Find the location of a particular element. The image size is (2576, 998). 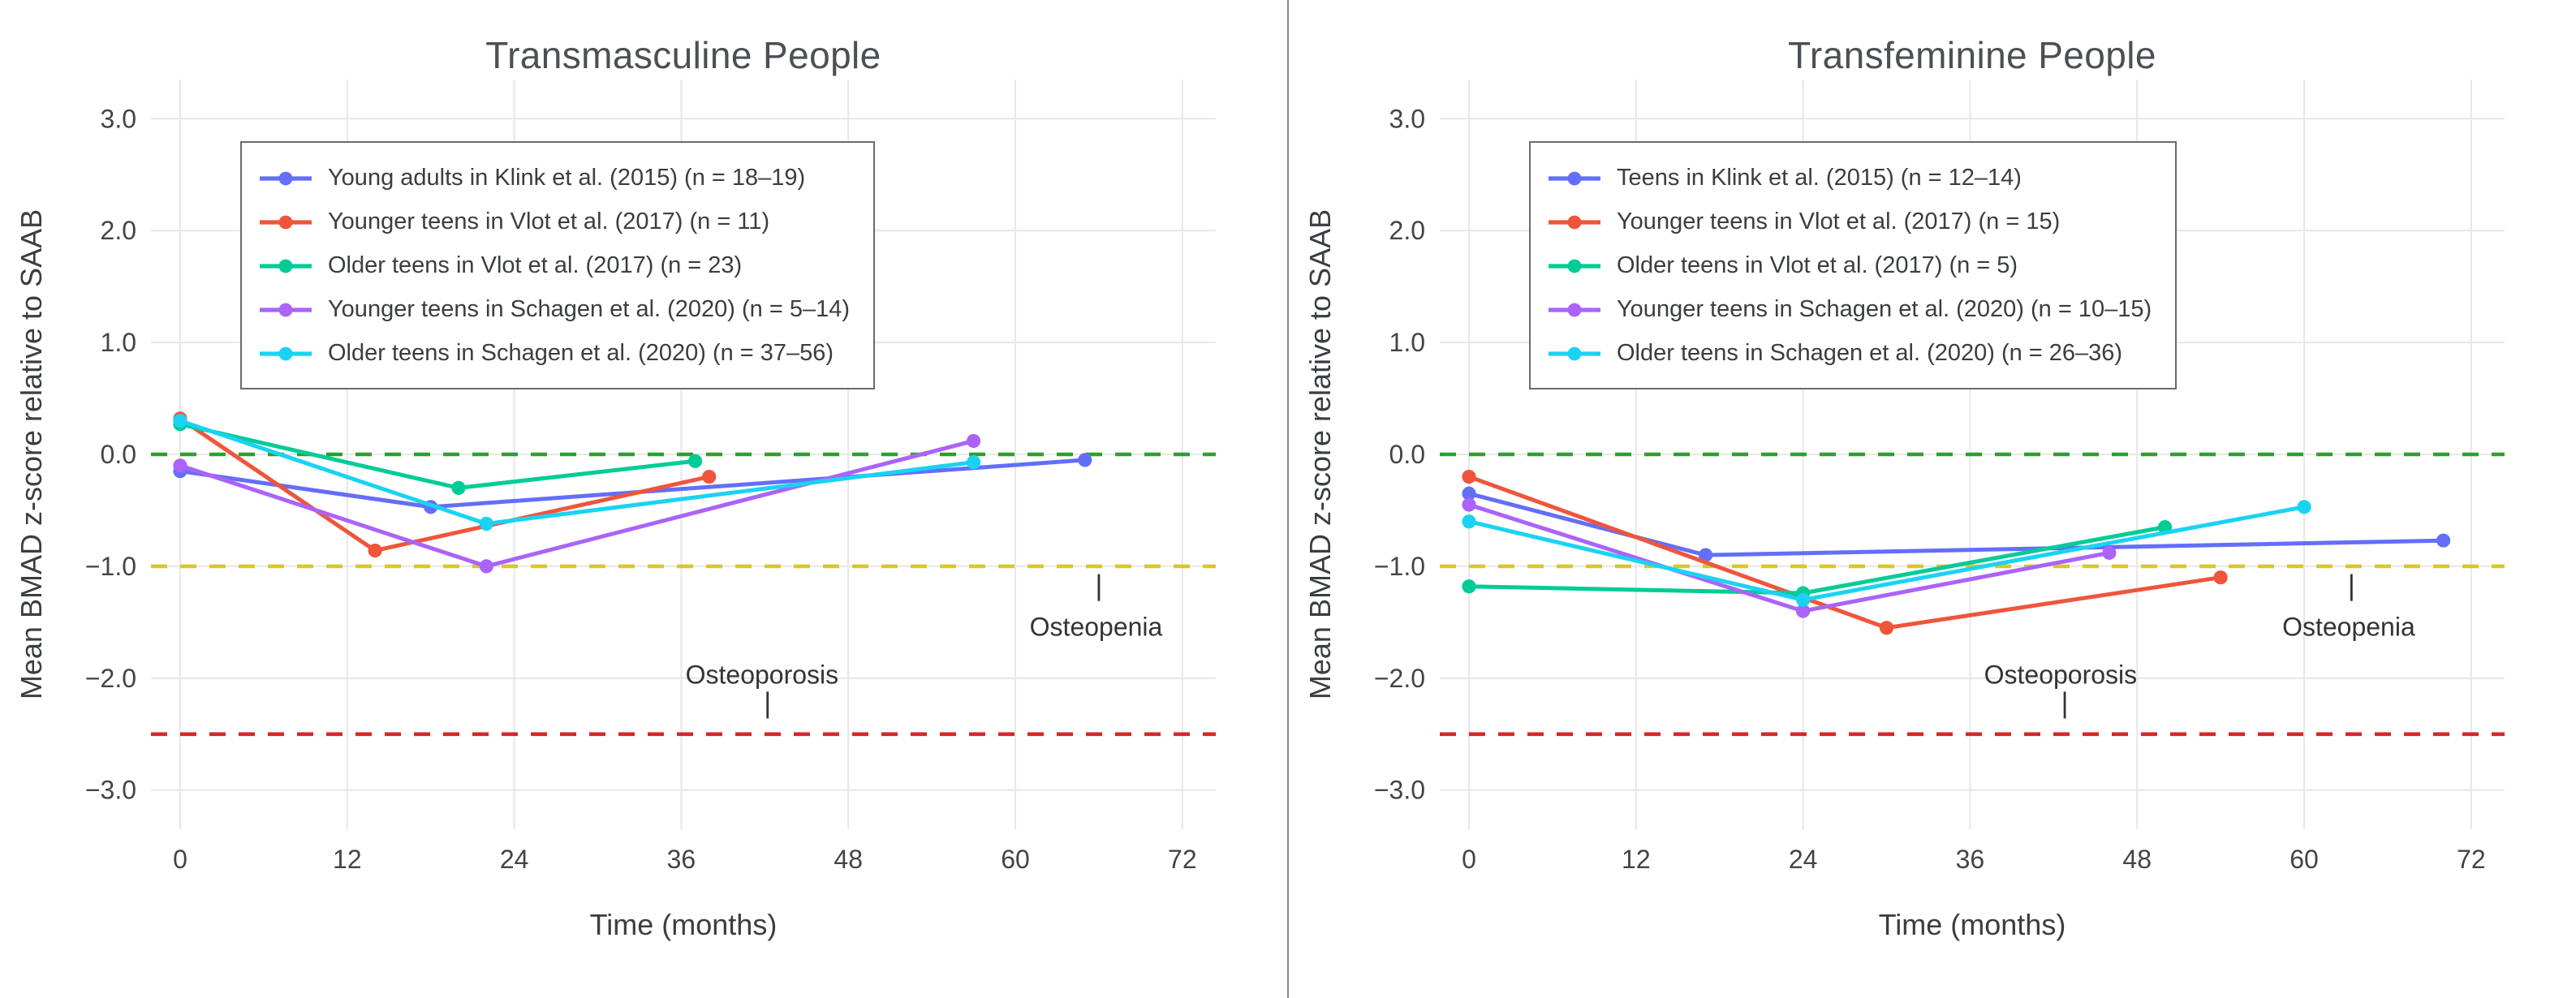

panel-divider is located at coordinates (1288, 499).